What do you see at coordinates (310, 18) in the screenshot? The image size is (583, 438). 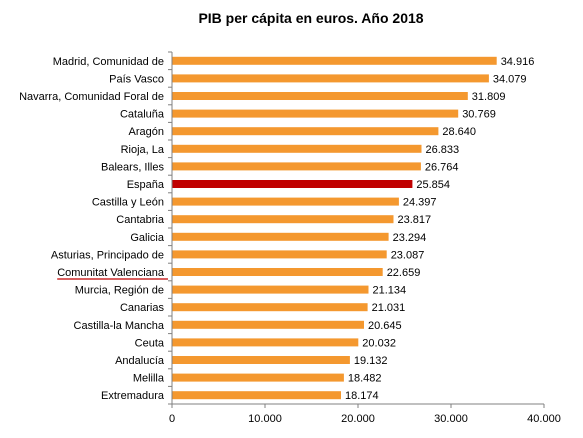 I see `chart-title: PIB per cápita en euros. Año 2018` at bounding box center [310, 18].